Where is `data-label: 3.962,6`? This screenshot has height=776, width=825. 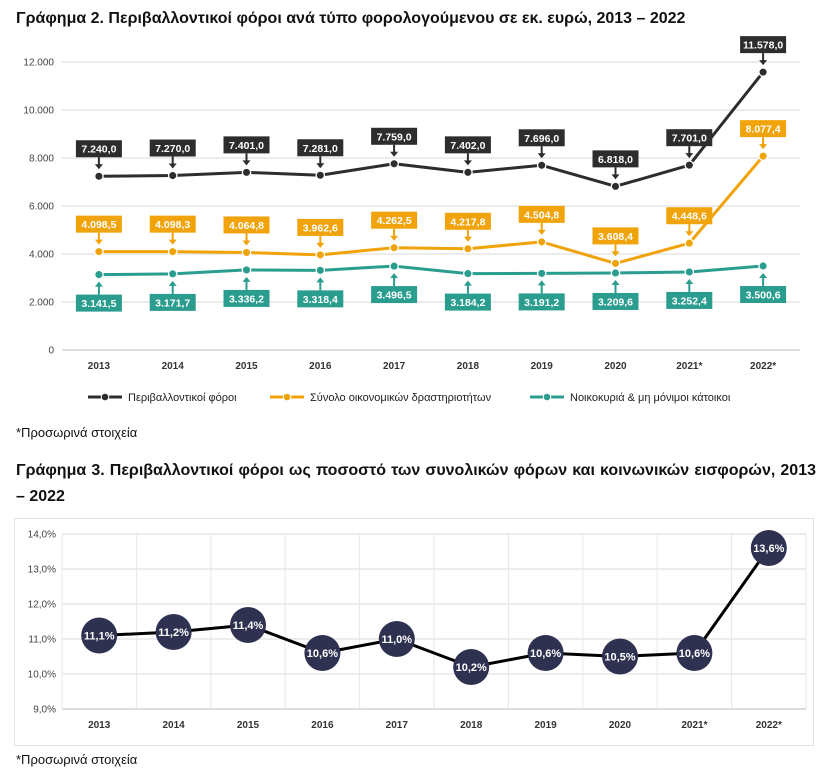 data-label: 3.962,6 is located at coordinates (320, 228).